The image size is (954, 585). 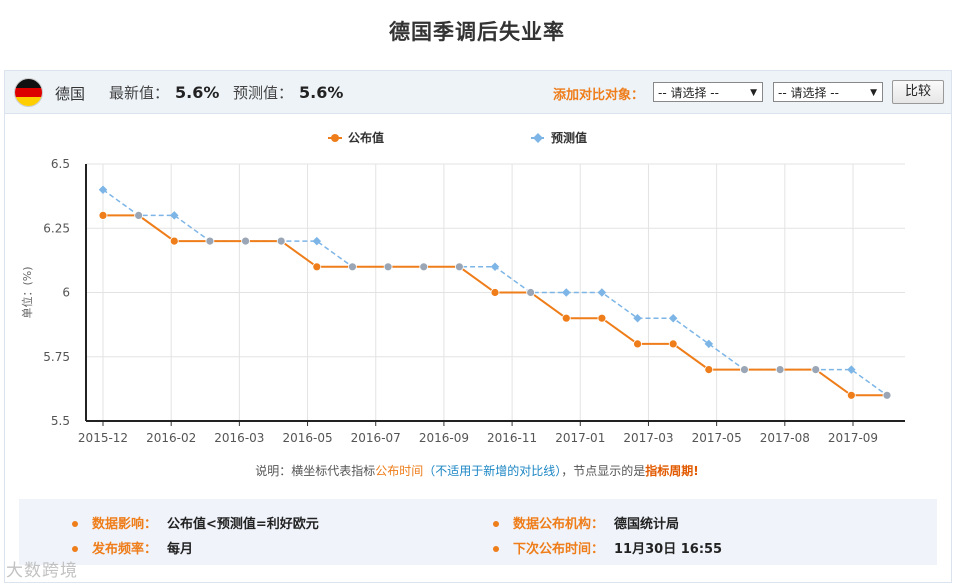 What do you see at coordinates (125, 524) in the screenshot?
I see `impact-label: 数据影响：` at bounding box center [125, 524].